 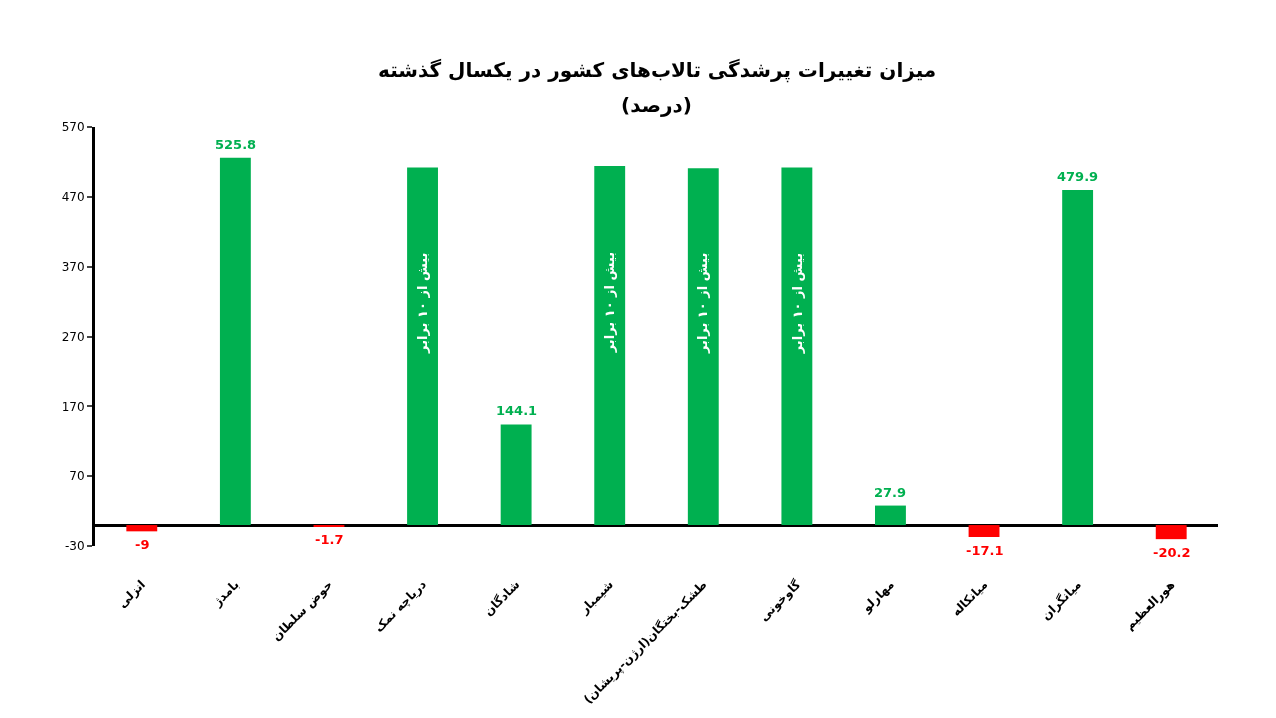 What do you see at coordinates (890, 492) in the screenshot?
I see `data-label: 27.9` at bounding box center [890, 492].